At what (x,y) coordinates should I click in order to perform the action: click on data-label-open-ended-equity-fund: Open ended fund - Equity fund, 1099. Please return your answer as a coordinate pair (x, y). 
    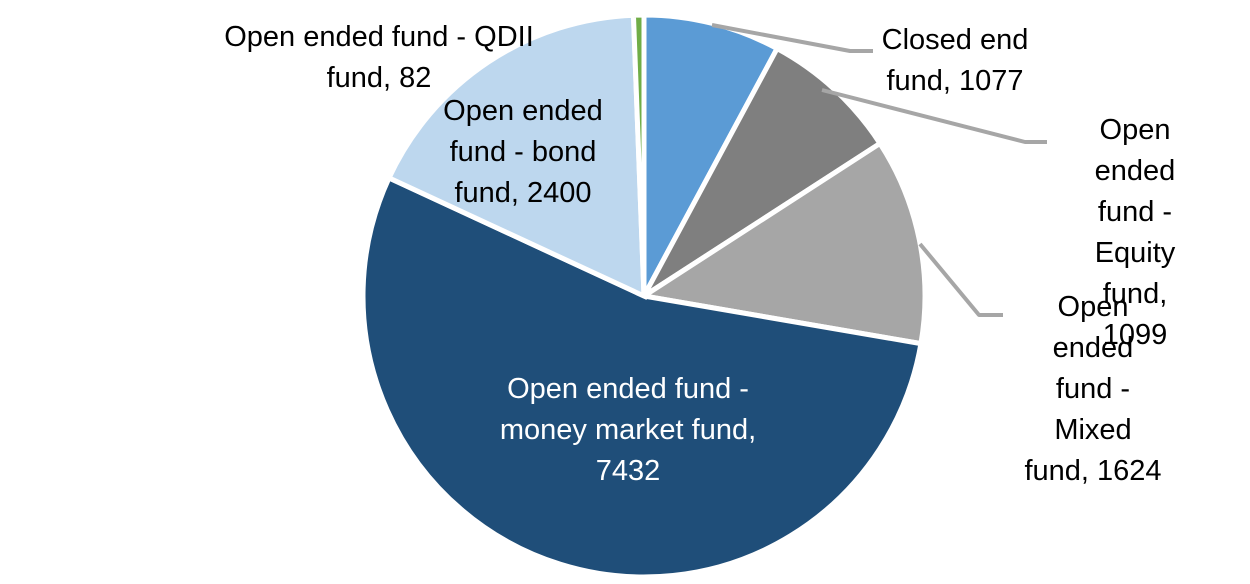
    Looking at the image, I should click on (1135, 232).